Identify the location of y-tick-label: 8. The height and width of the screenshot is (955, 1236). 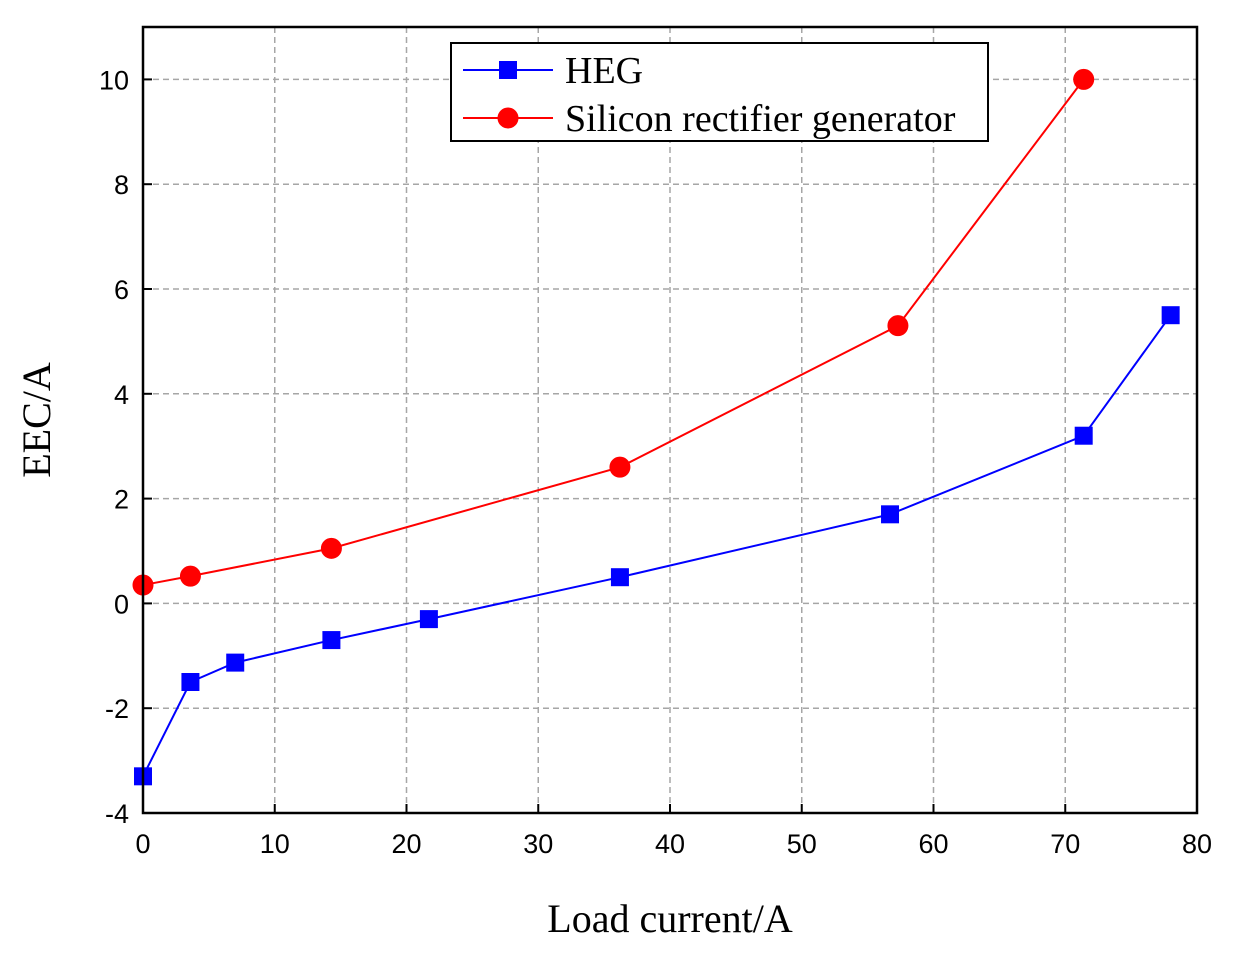
(121, 185).